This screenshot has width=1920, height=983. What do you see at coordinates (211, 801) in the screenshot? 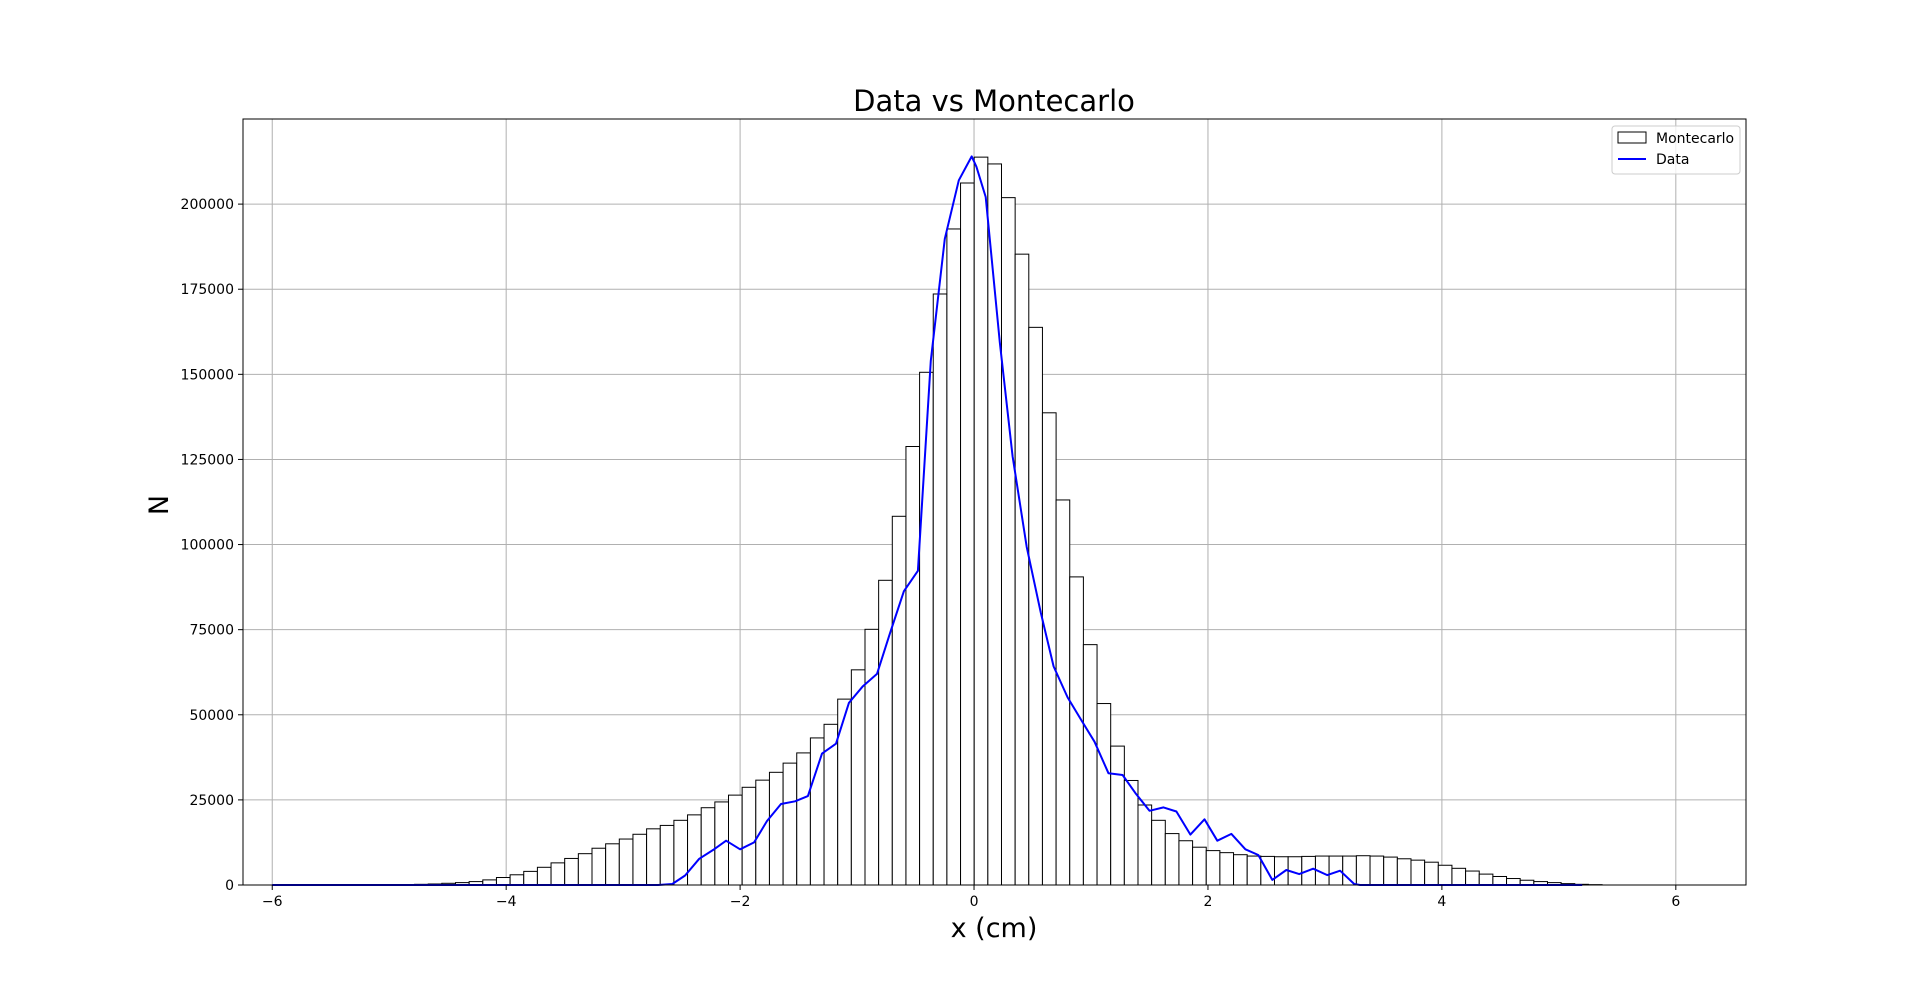
I see `y-tick-label: 25000` at bounding box center [211, 801].